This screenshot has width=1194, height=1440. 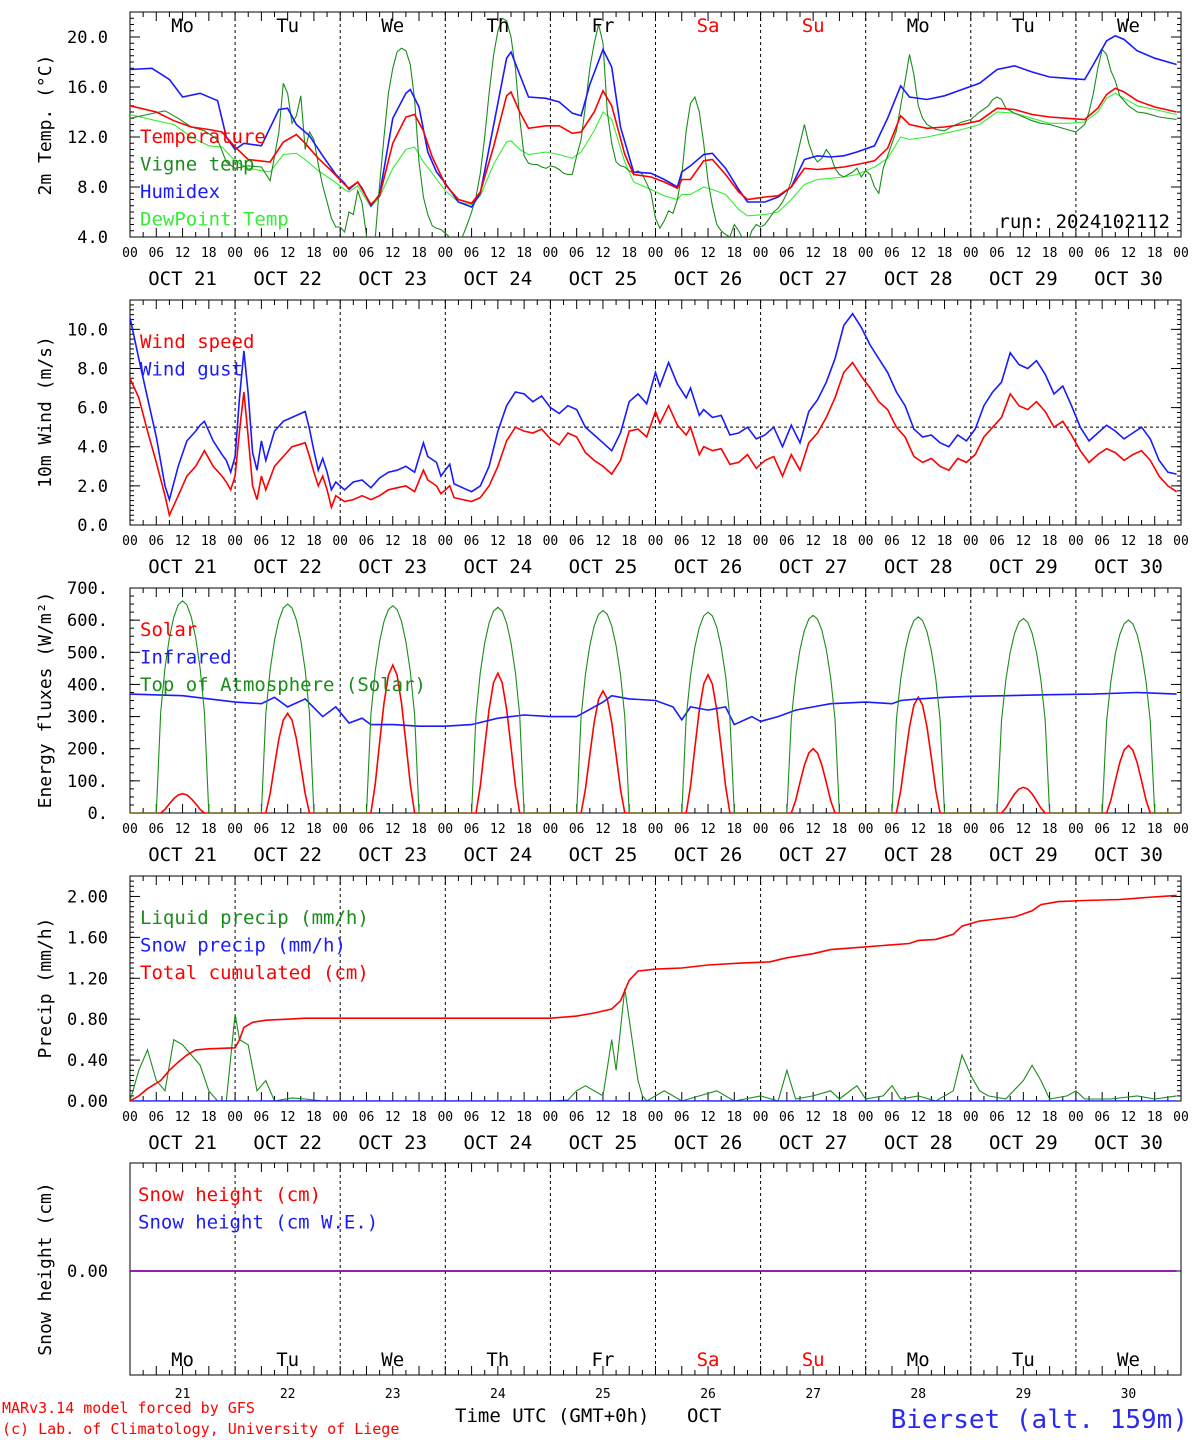 What do you see at coordinates (653, 154) in the screenshot?
I see `series-dewpoint-temp` at bounding box center [653, 154].